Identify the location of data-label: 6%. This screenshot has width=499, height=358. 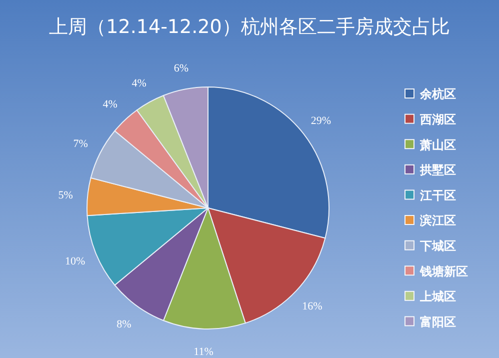
(181, 68).